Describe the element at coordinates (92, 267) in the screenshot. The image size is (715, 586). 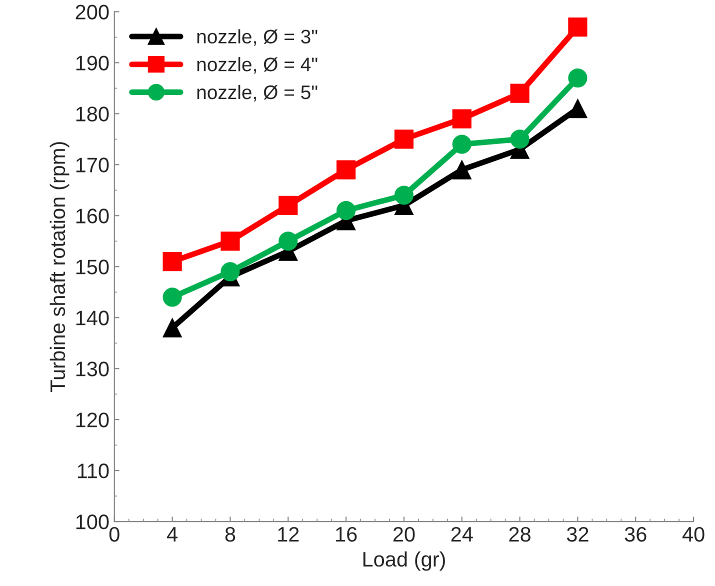
I see `y-tick-label: 150` at that location.